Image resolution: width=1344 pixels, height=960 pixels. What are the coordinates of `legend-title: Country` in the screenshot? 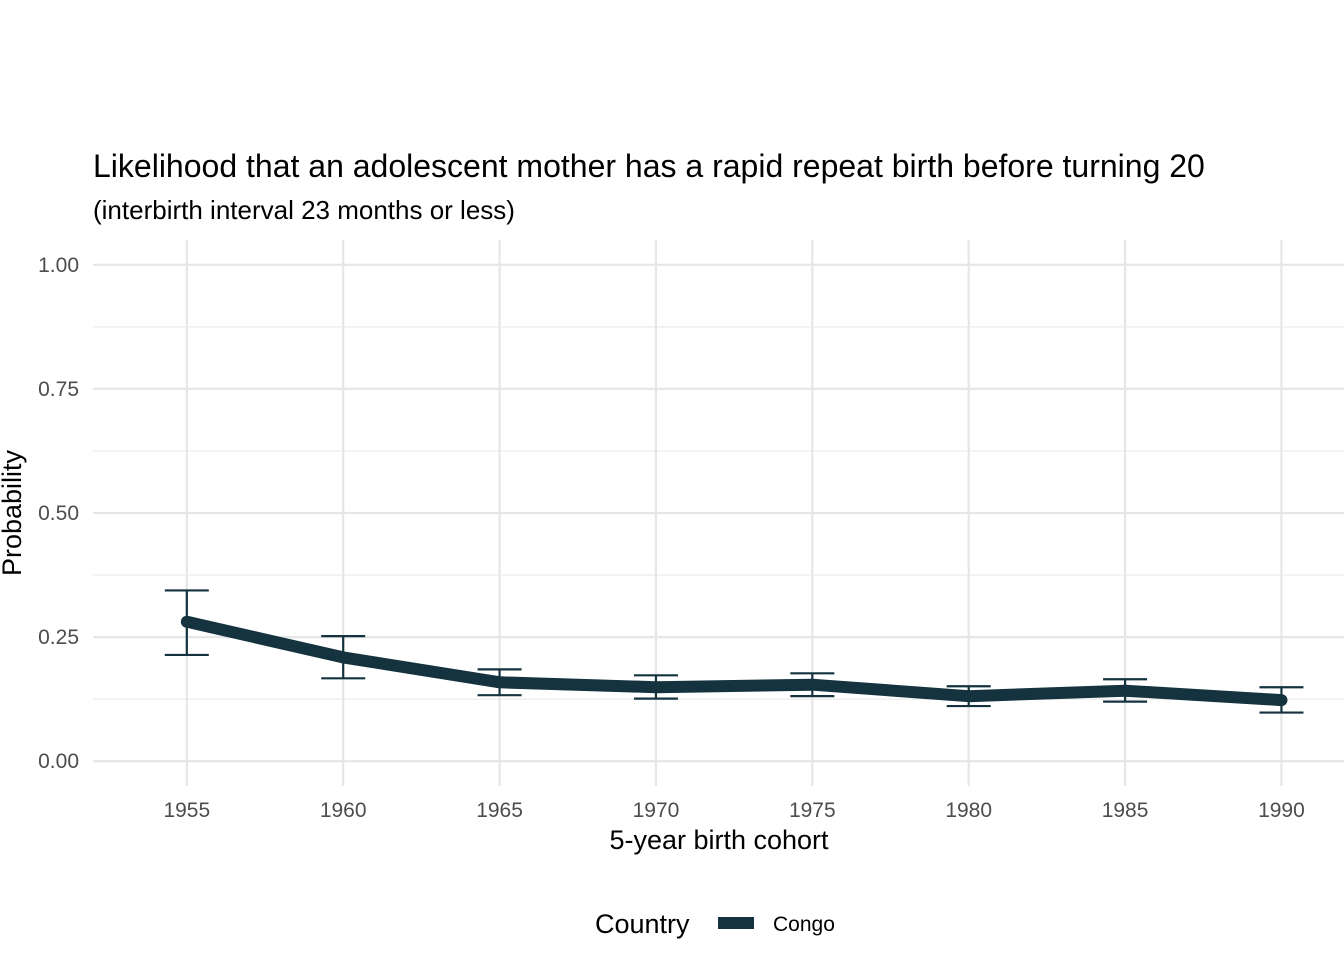 It's located at (642, 924).